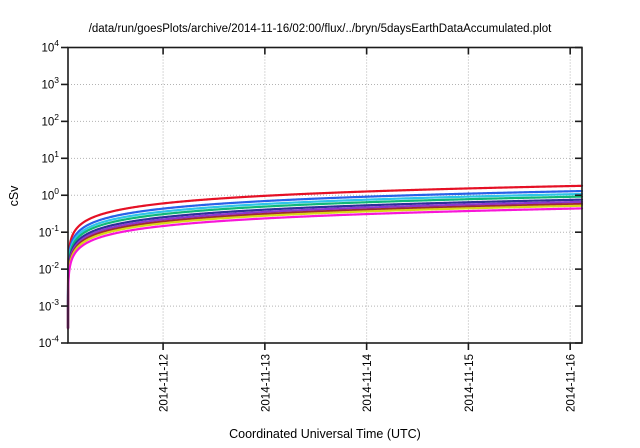 Image resolution: width=640 pixels, height=448 pixels. Describe the element at coordinates (49, 231) in the screenshot. I see `y-tick-label: 10⁻¹` at that location.